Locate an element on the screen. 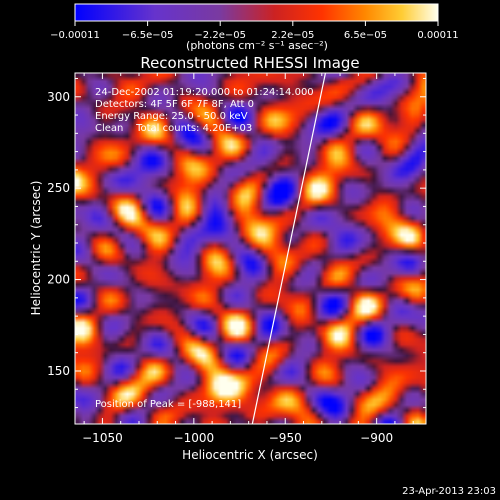 This screenshot has width=500, height=500. x-tick-label: −950 is located at coordinates (285, 438).